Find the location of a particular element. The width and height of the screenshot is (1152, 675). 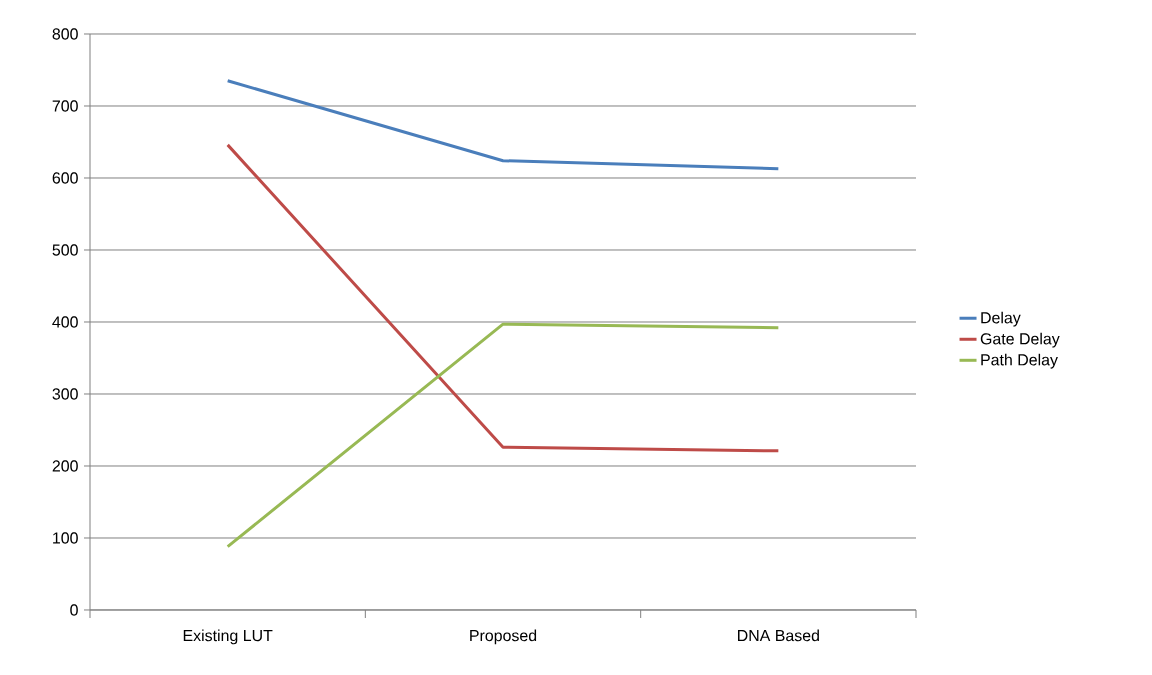

y-tick-label: 500 is located at coordinates (65, 250).